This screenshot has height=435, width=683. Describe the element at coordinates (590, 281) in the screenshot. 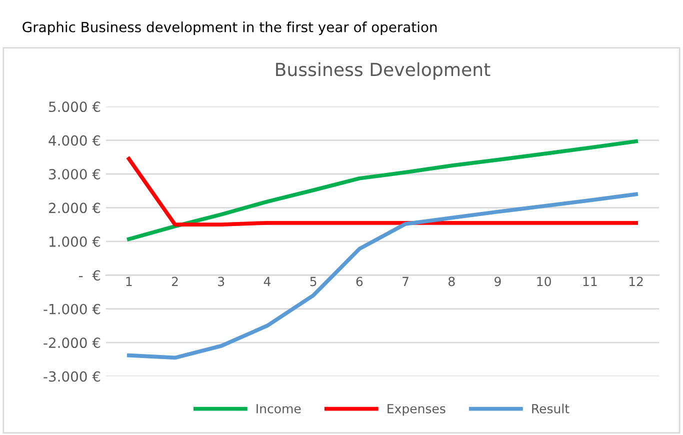

I see `x-tick-label: 11` at that location.